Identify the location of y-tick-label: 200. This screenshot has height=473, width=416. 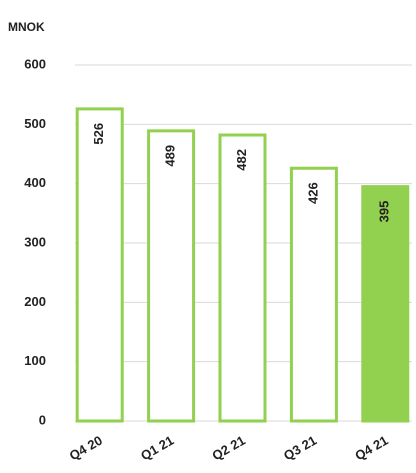
(35, 301).